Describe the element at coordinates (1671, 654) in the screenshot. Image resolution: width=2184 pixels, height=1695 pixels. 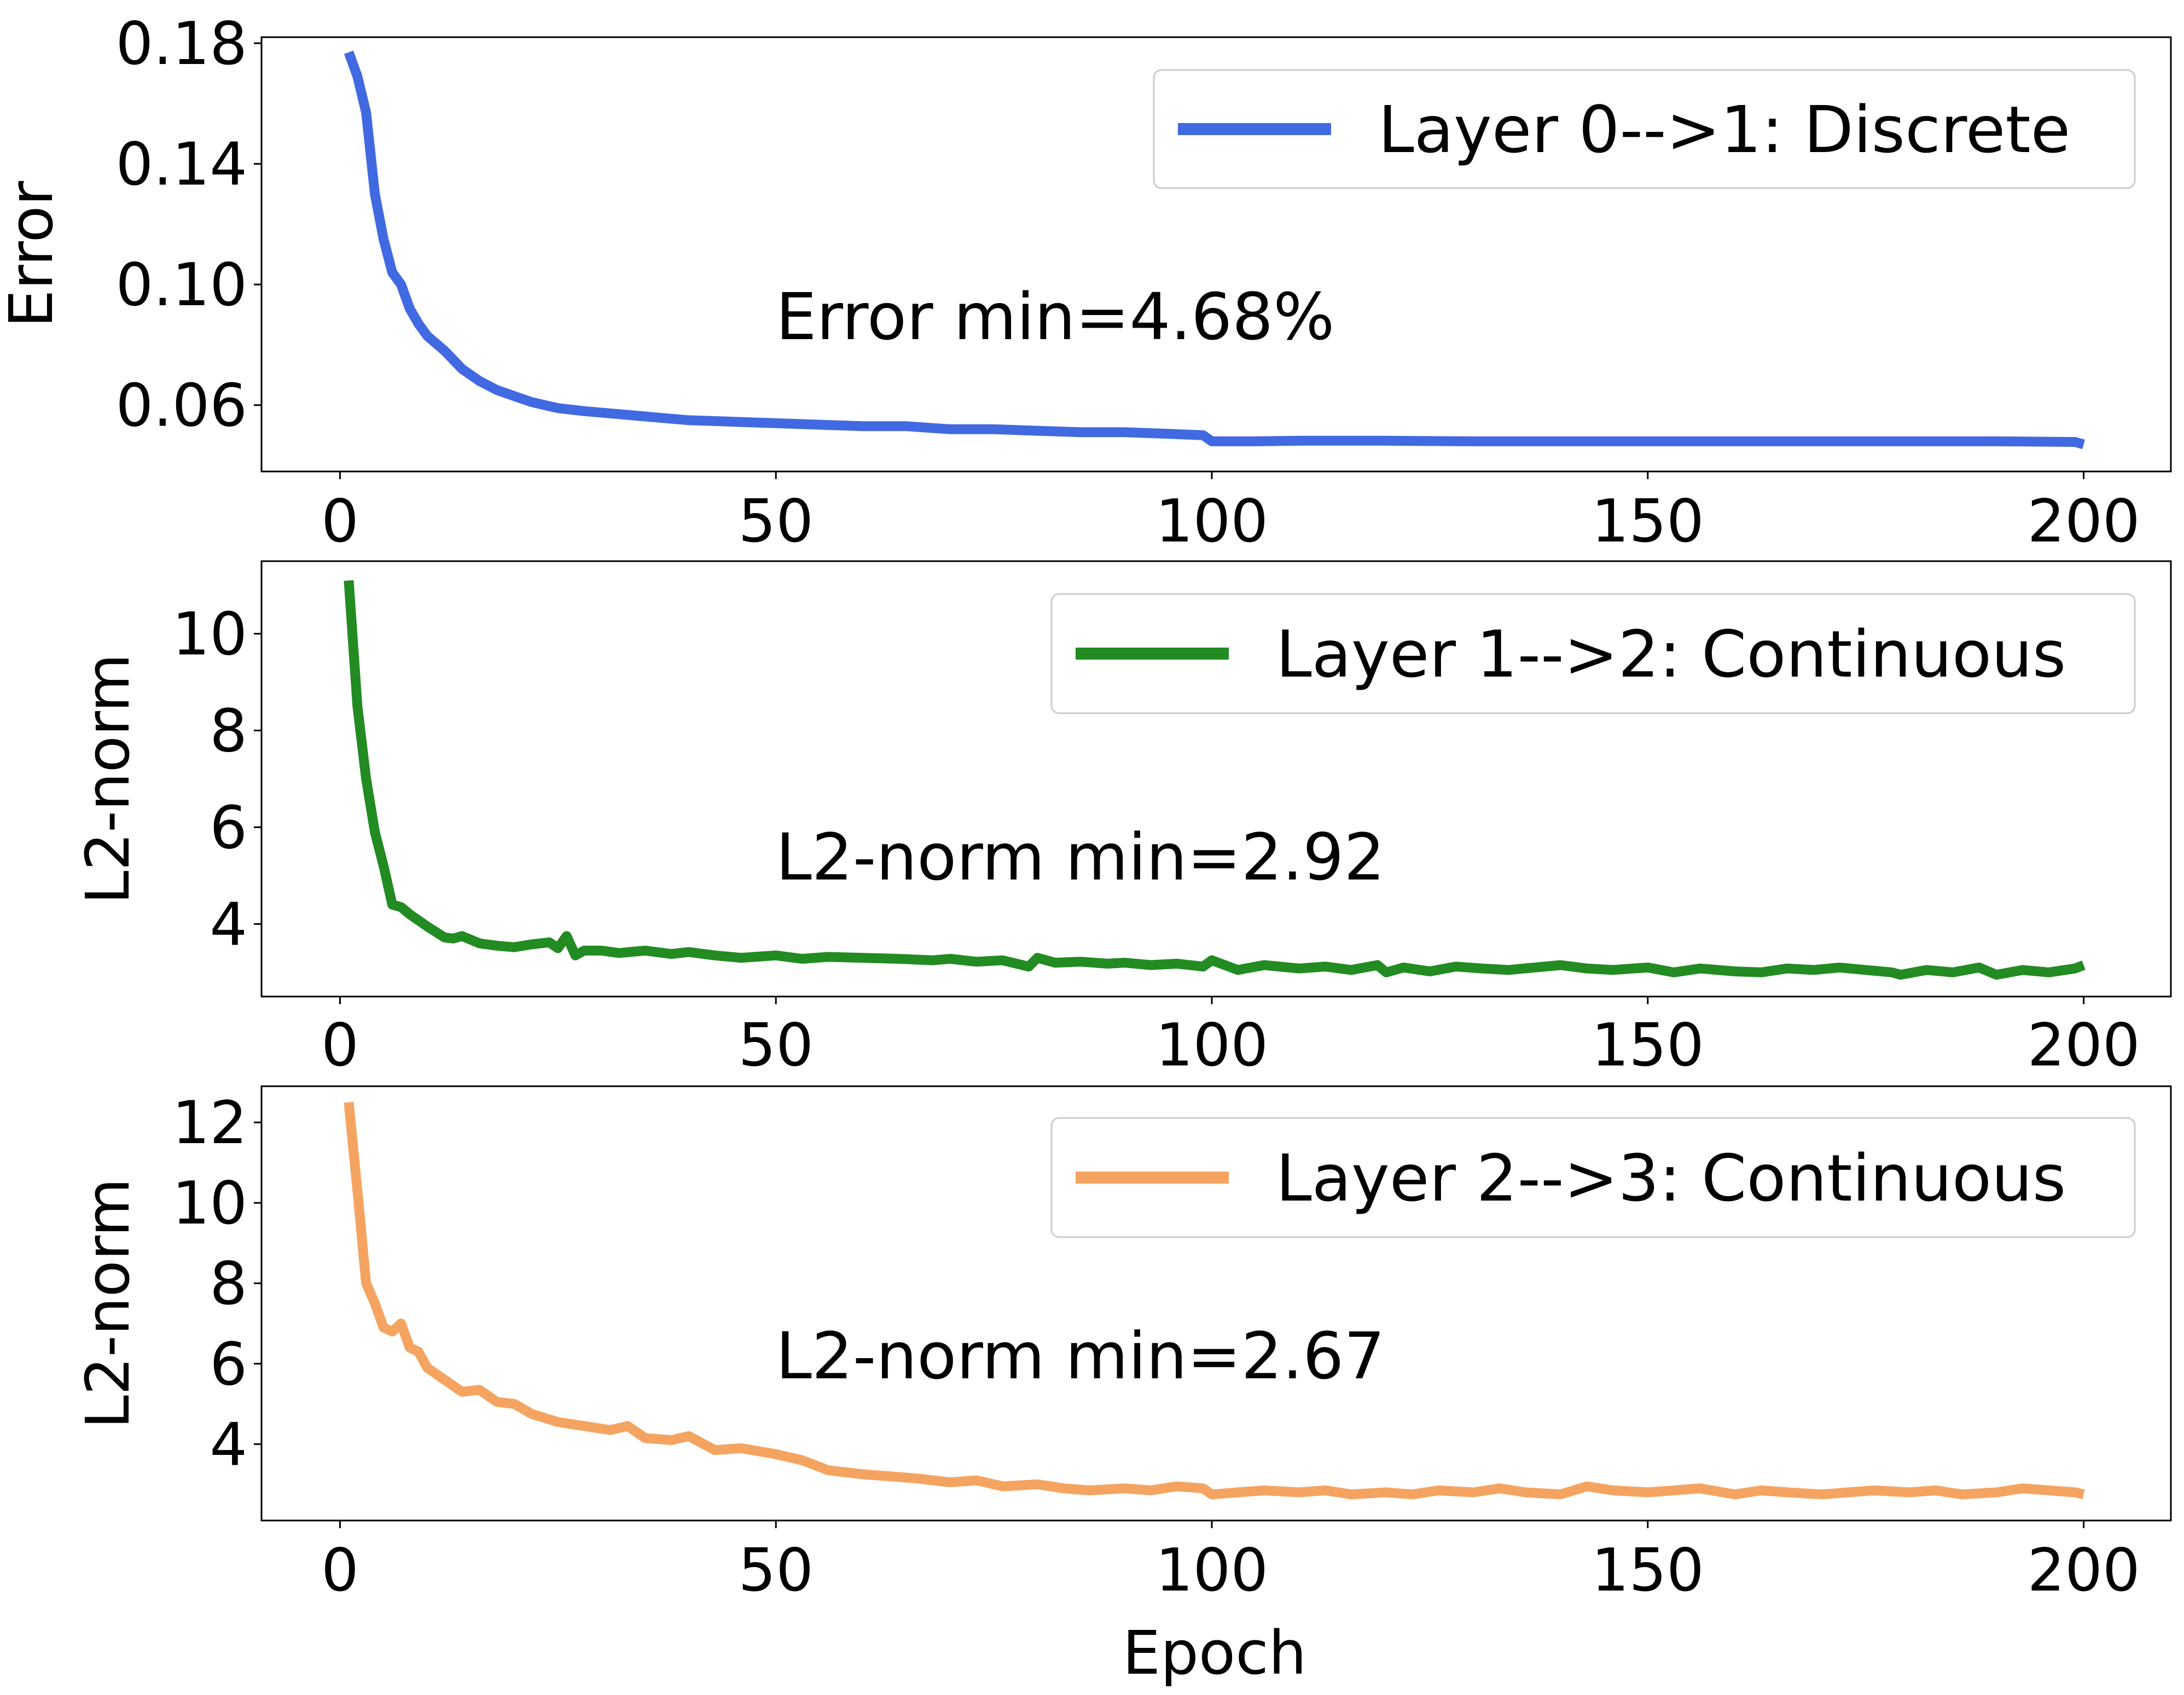
I see `legend-label: Layer 1-->2: Continuous` at that location.